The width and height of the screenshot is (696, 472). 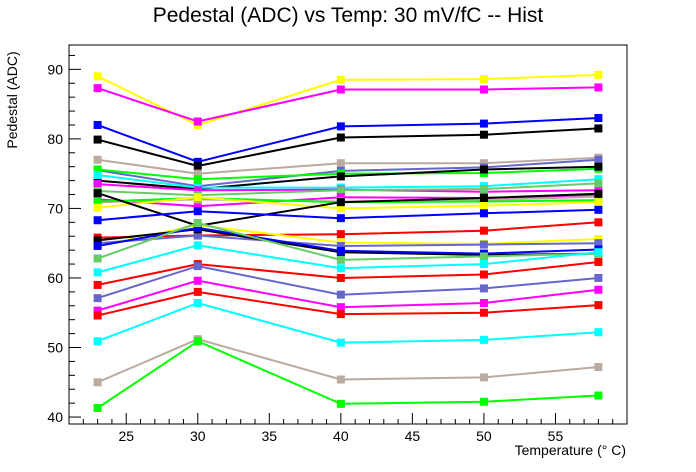 What do you see at coordinates (97, 201) in the screenshot?
I see `series-14-point` at bounding box center [97, 201].